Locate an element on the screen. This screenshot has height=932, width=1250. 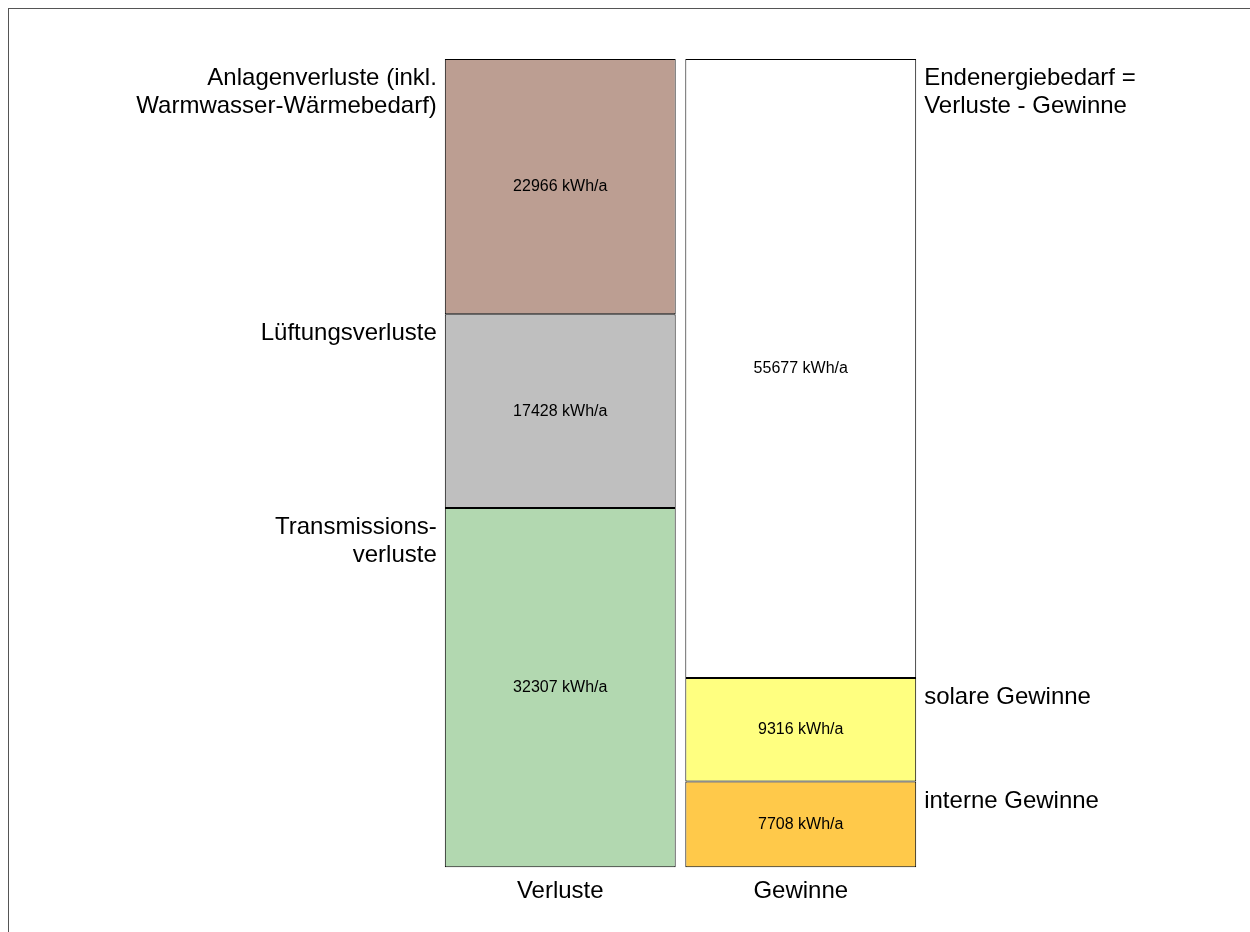
data-label: 55677 kWh/a is located at coordinates (800, 367).